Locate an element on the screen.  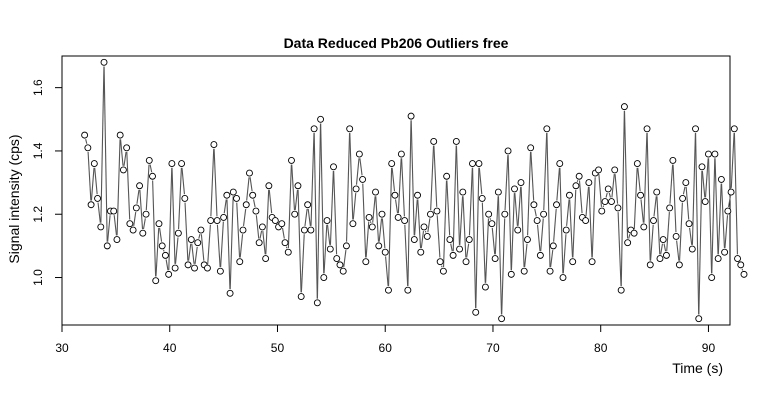
x-tick-label: 30 is located at coordinates (62, 348).